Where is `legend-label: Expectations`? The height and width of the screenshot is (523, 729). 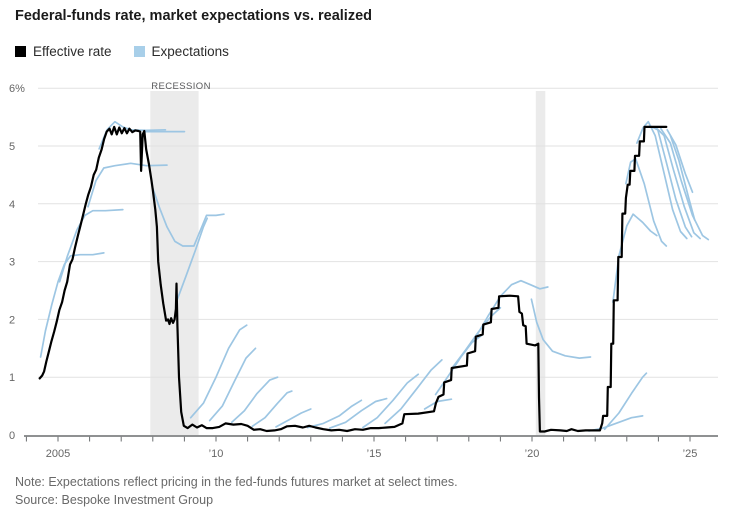
legend-label: Expectations is located at coordinates (190, 51).